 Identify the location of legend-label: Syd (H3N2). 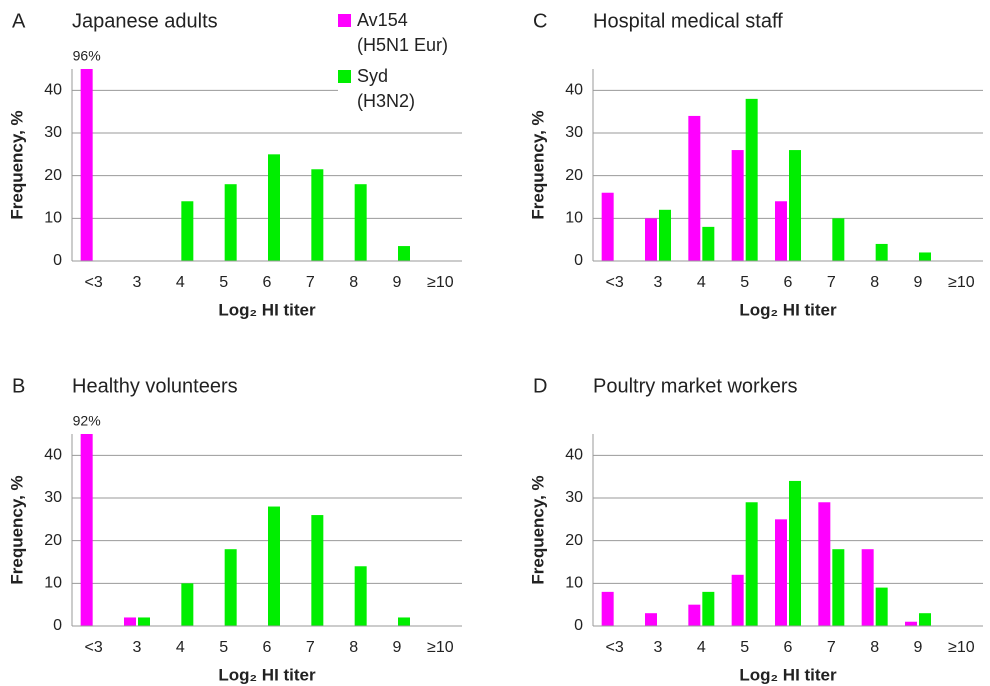
(386, 88).